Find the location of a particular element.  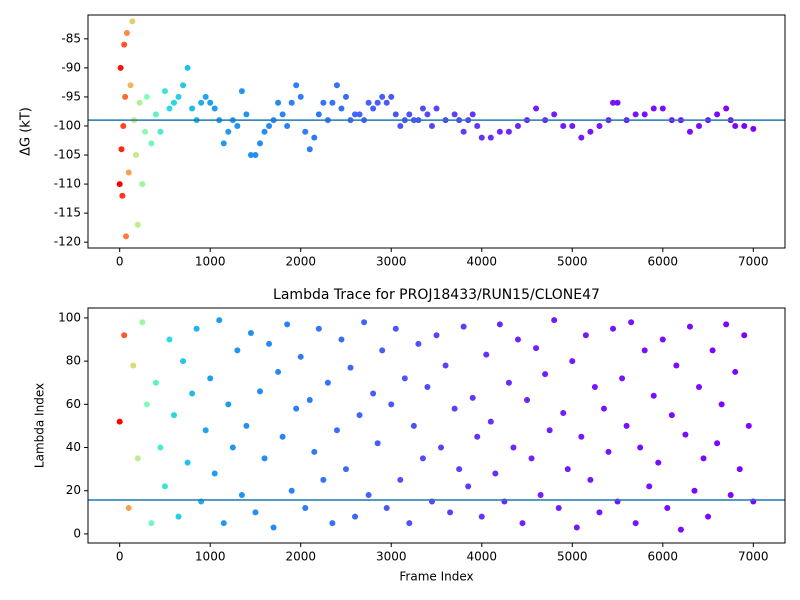

y-tick-label: -85 is located at coordinates (71, 38).